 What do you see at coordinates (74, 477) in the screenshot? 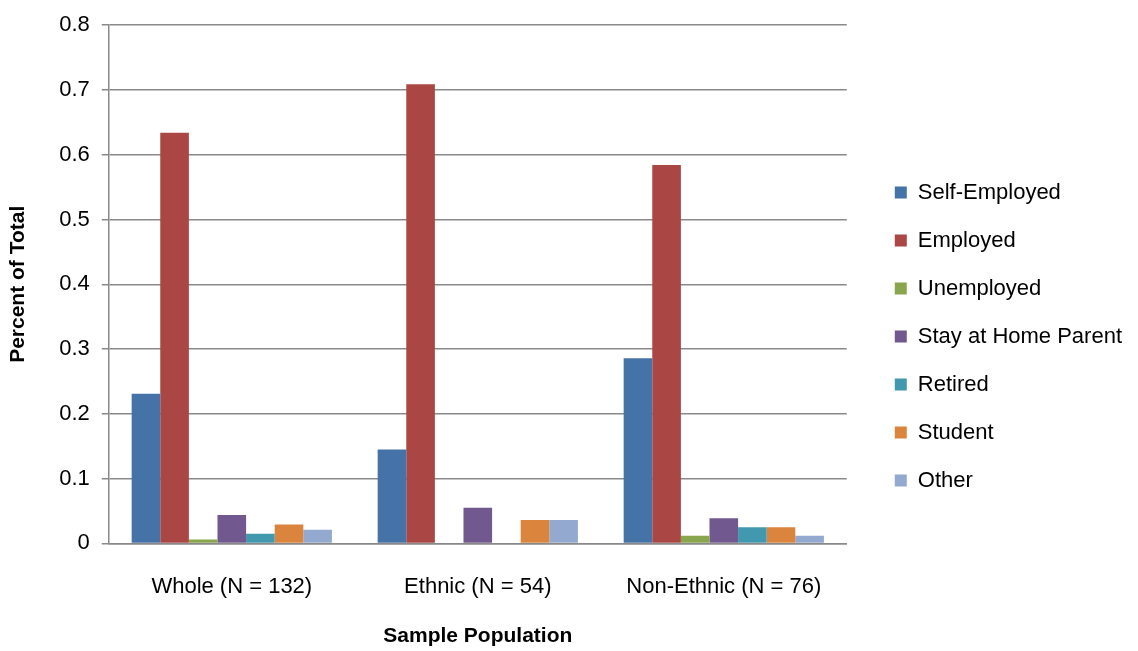
I see `y-tick-label: 0.1` at bounding box center [74, 477].